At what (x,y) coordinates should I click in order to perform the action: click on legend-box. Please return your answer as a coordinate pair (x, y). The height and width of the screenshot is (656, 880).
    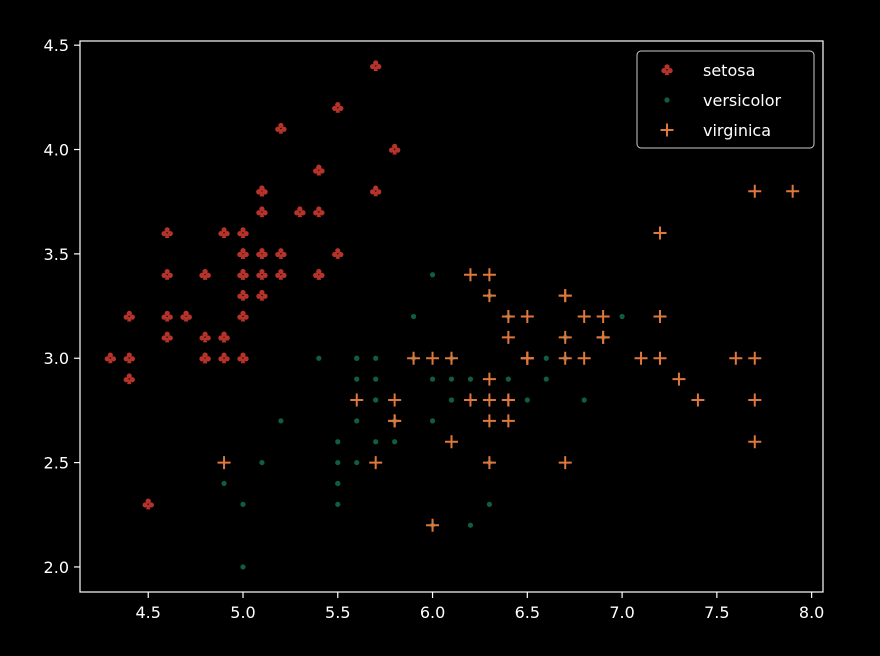
    Looking at the image, I should click on (725, 99).